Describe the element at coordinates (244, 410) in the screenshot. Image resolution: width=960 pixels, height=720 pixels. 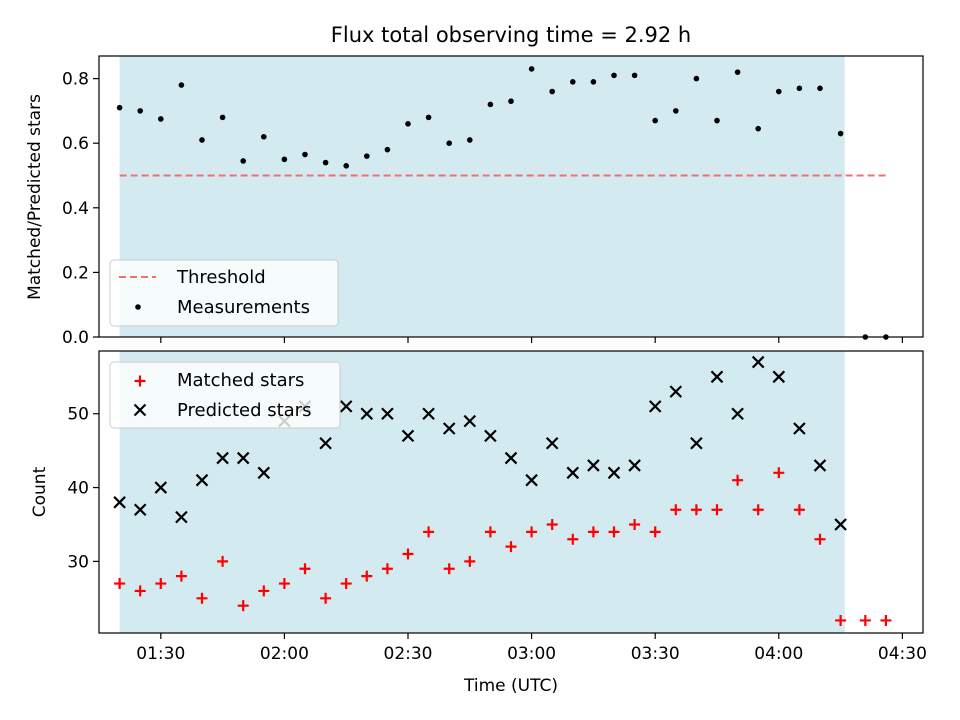
I see `legend-predicted-label: Predicted stars` at that location.